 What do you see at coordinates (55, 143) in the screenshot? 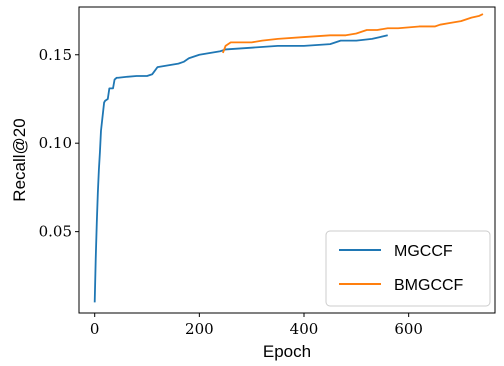
I see `y-tick-label: 0.10` at bounding box center [55, 143].